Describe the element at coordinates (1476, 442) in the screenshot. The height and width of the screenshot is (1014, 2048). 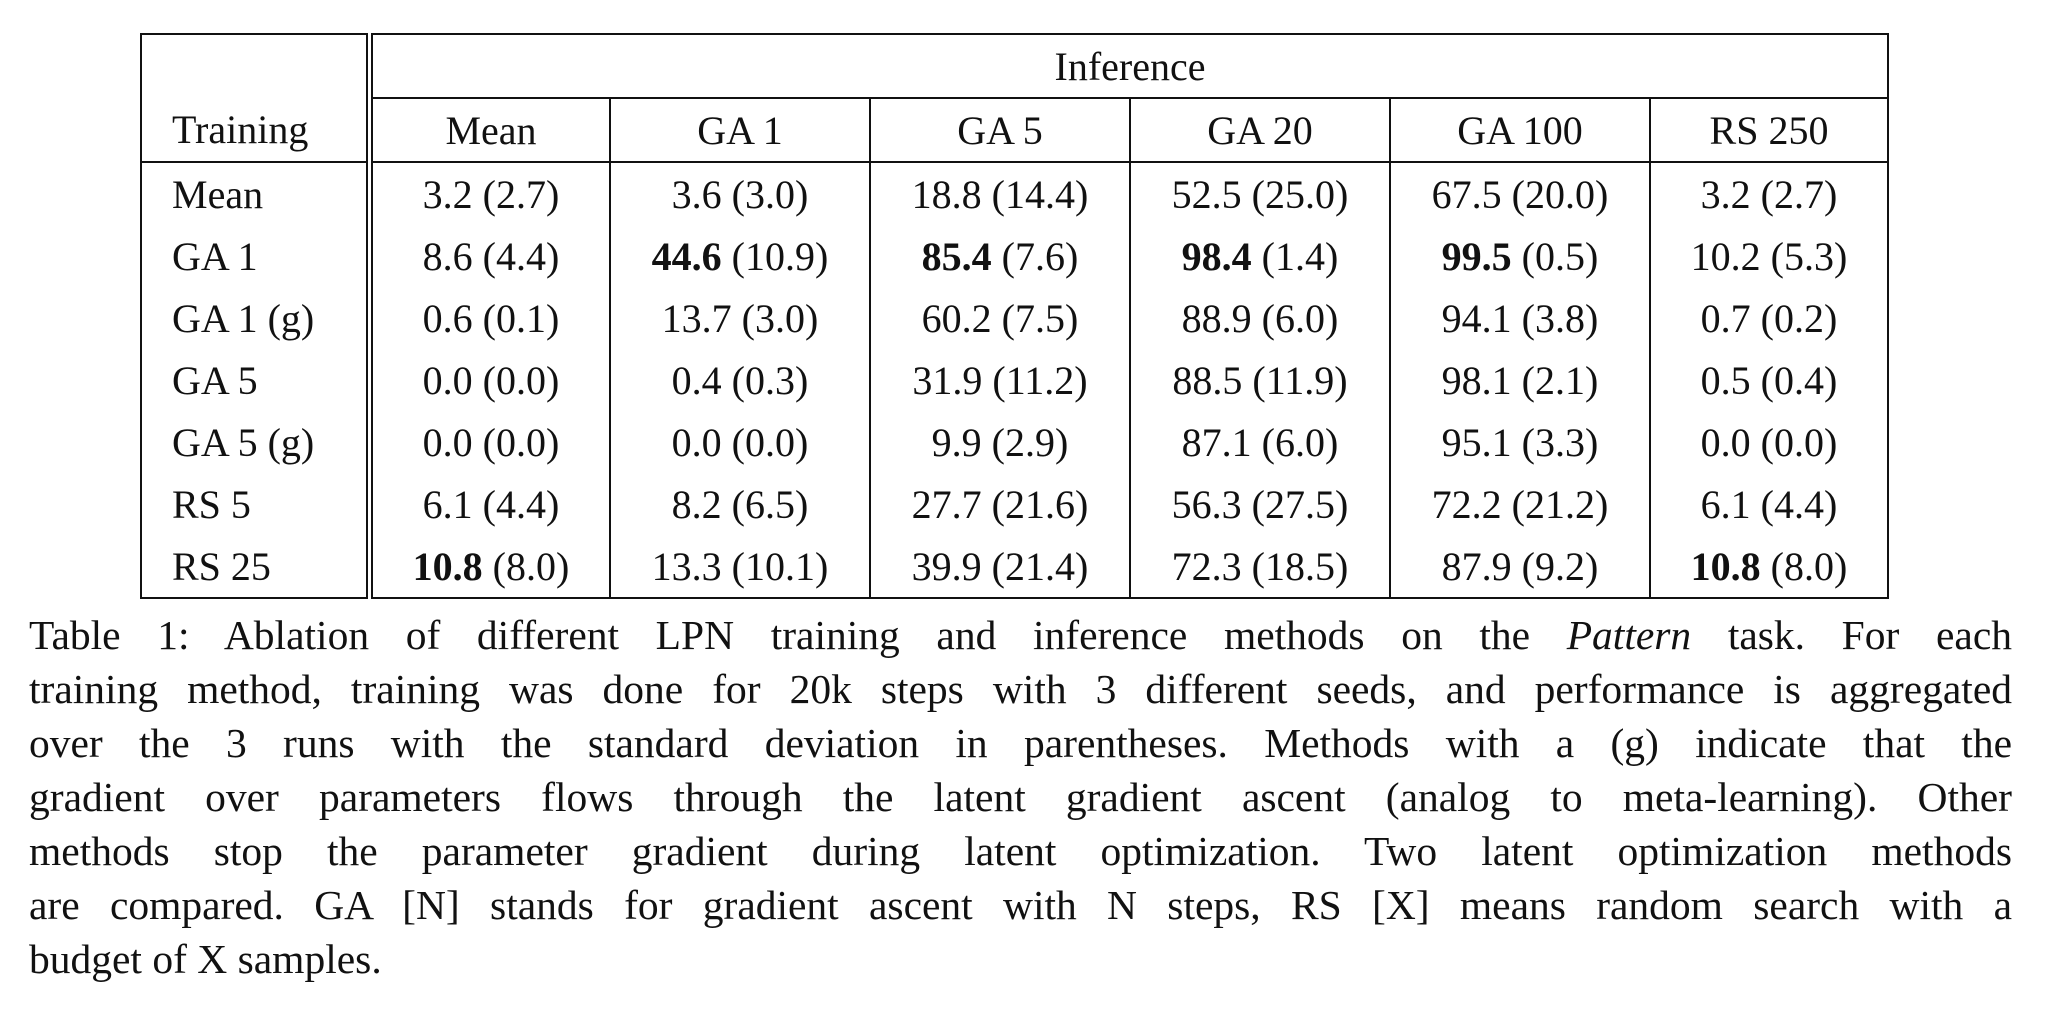
I see `cell-value: 95.1` at that location.